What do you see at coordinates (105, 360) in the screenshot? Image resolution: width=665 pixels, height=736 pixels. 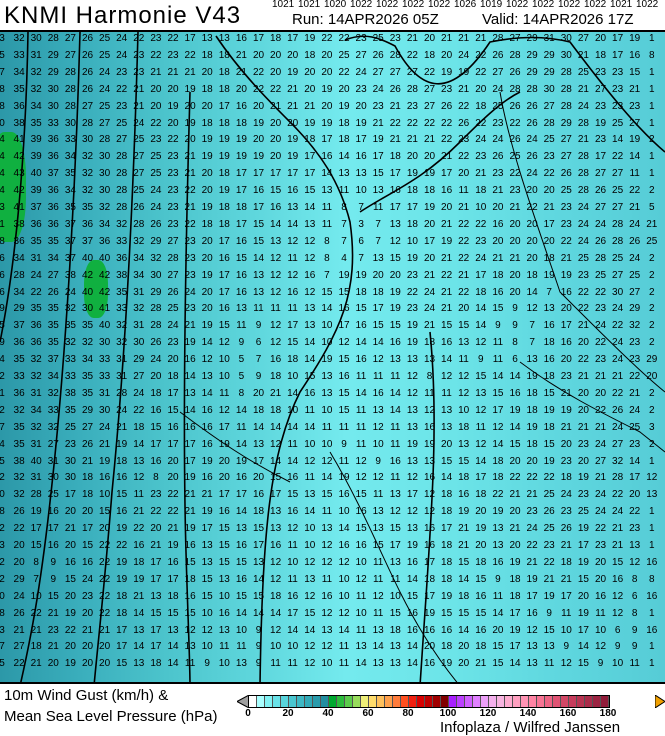 I see `gust-value: 33` at bounding box center [105, 360].